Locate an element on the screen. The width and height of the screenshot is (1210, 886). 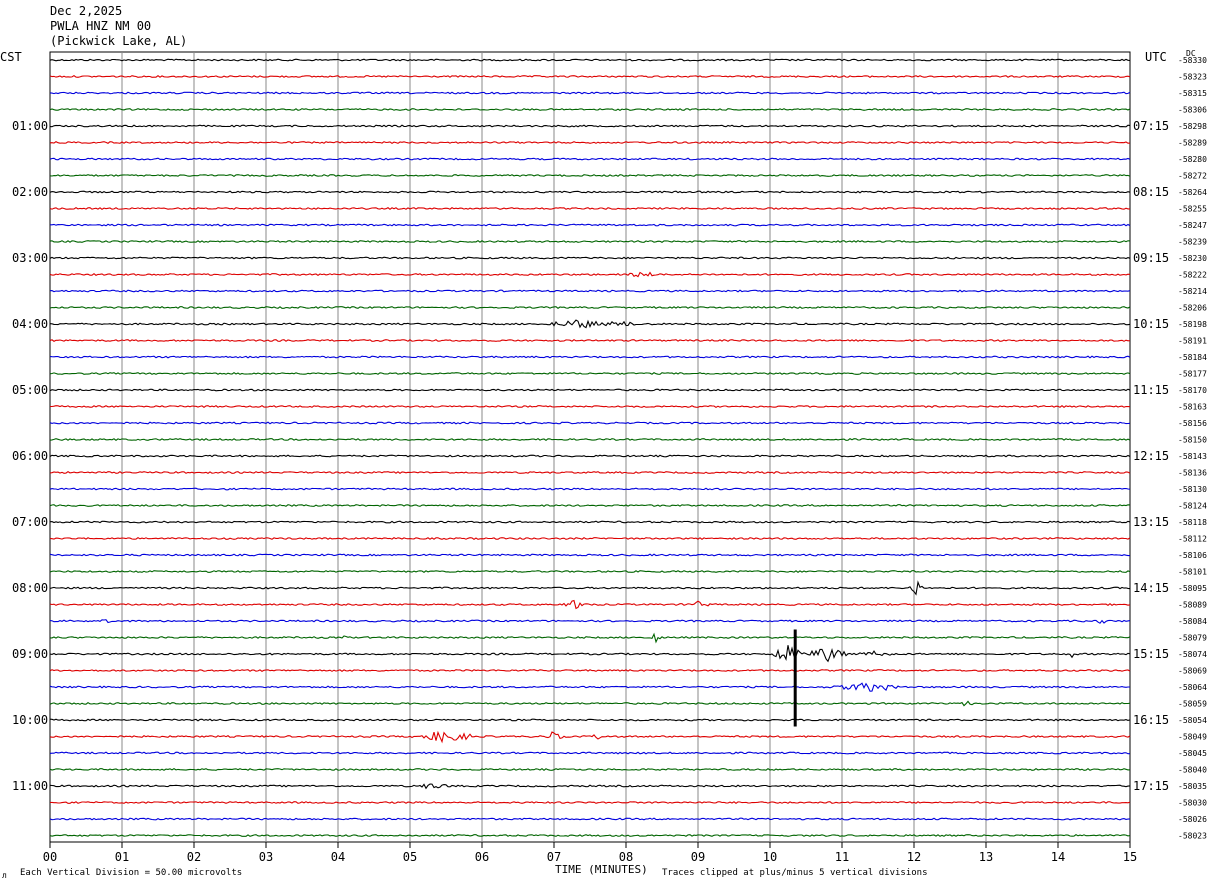
dc-value-label: -58064 is located at coordinates (1192, 687).